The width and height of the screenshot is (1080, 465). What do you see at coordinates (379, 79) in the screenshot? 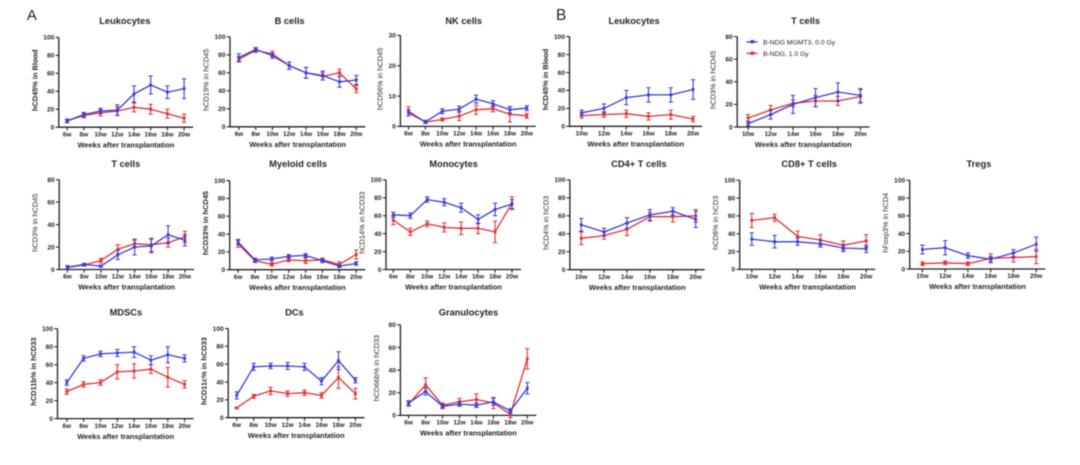
I see `svg-text: hCD56% in hCD45` at bounding box center [379, 79].